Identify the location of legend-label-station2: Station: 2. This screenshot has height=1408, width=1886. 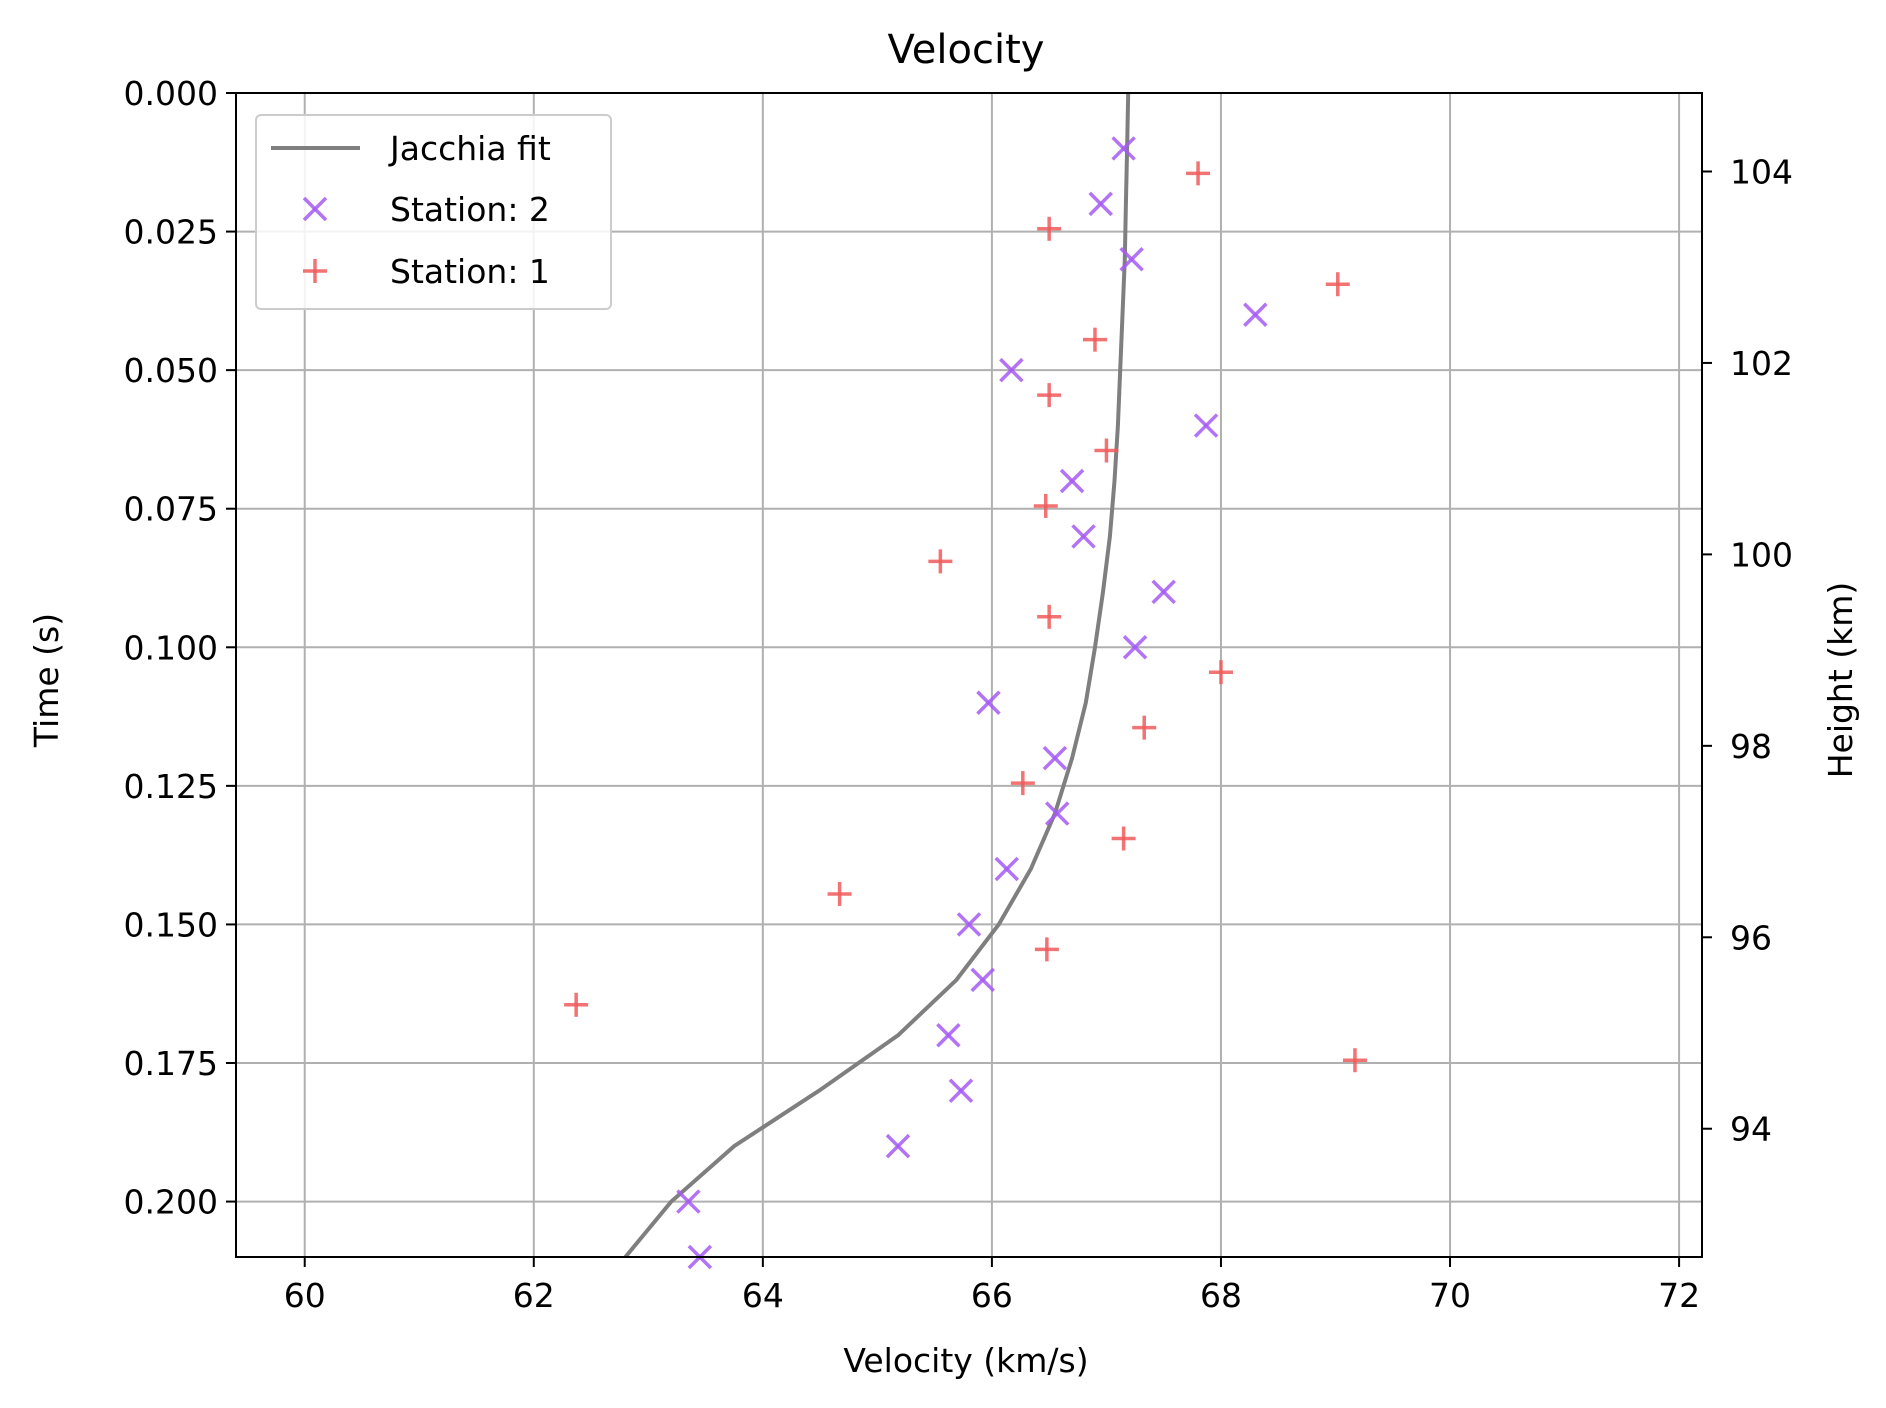
(470, 209).